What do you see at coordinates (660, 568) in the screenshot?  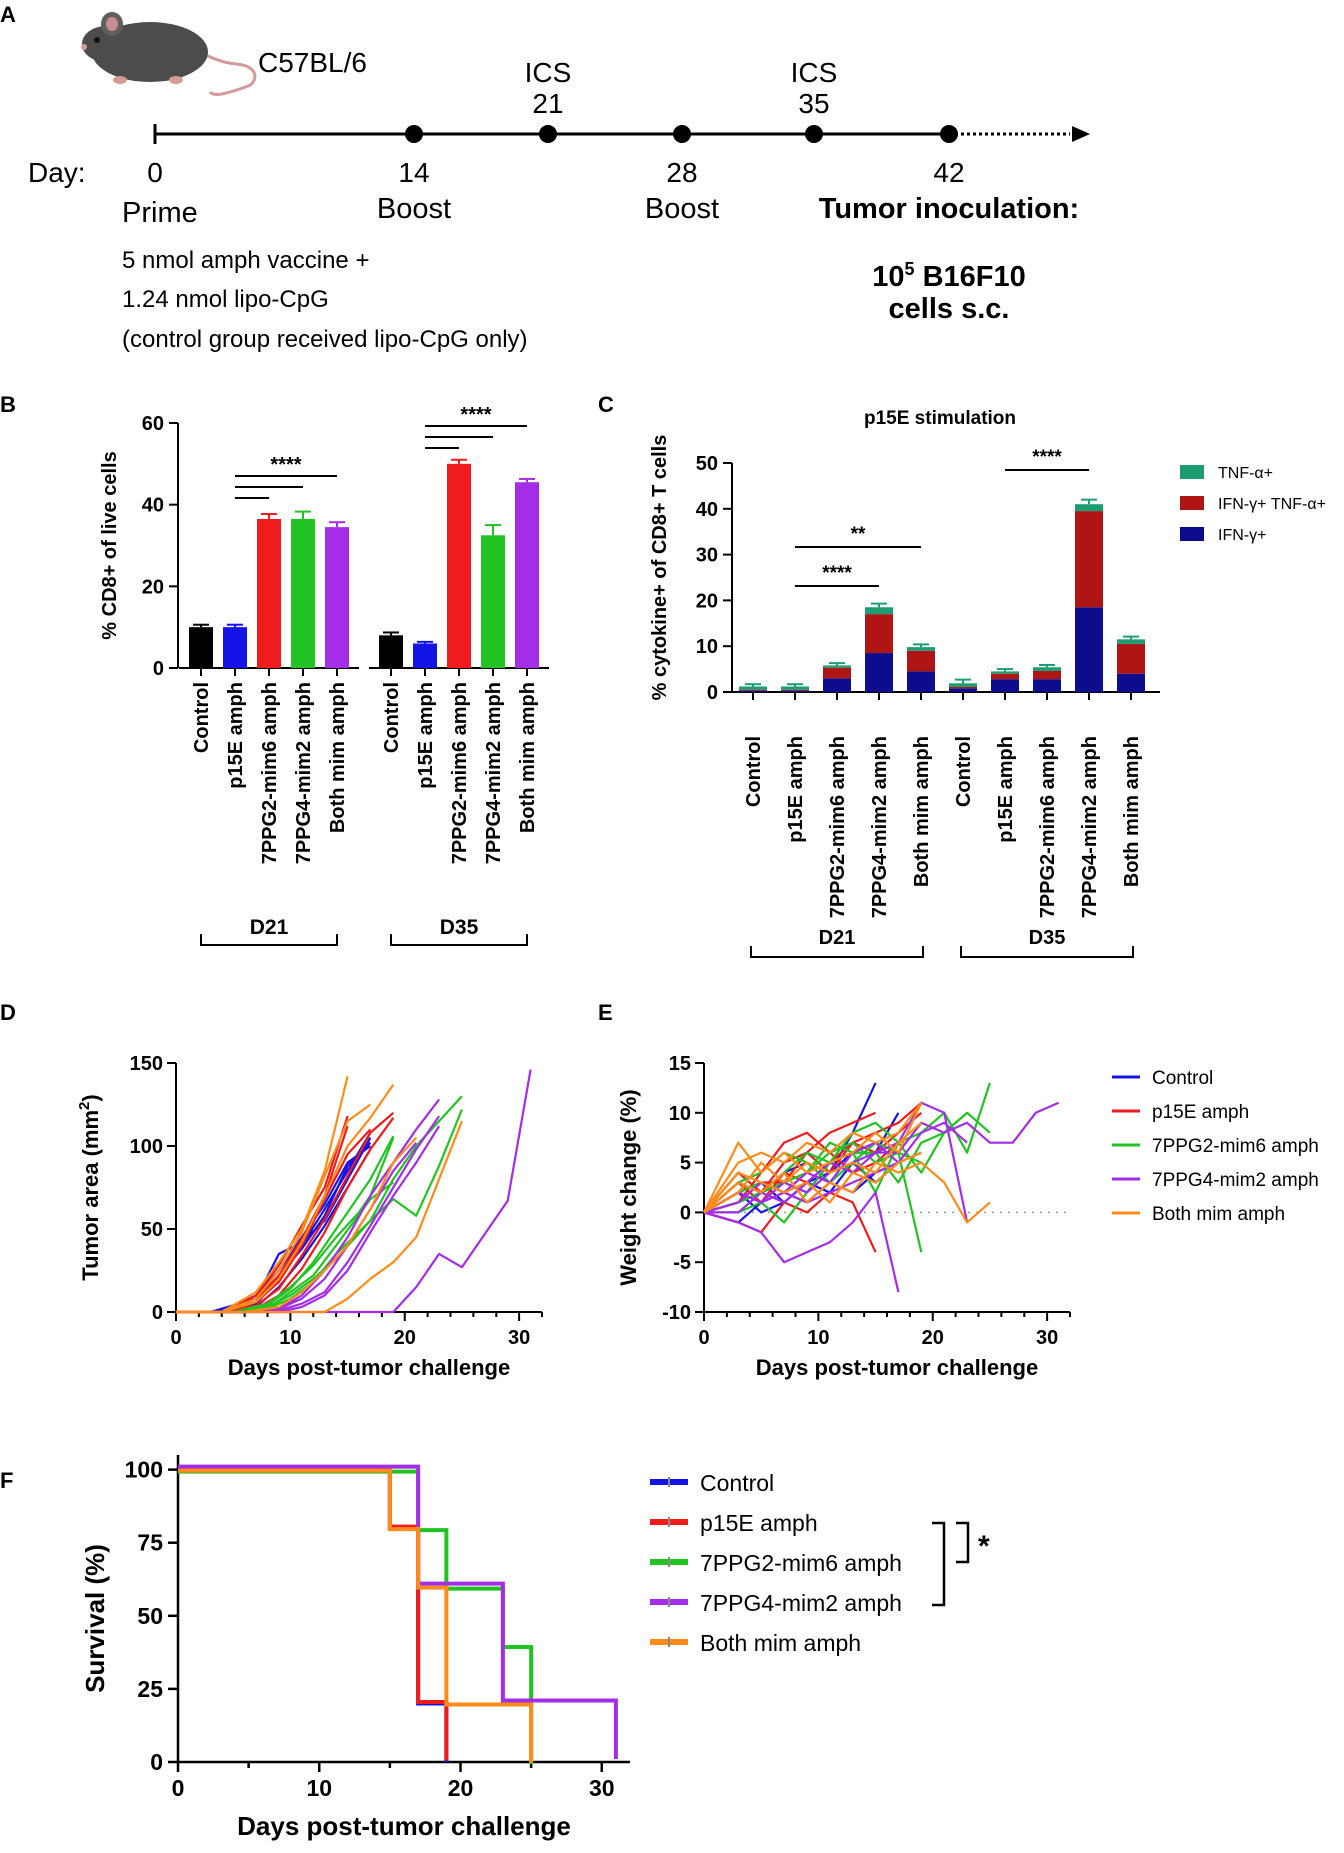 I see `y-axis-label: % cytokine+ of CD8+ T cells` at bounding box center [660, 568].